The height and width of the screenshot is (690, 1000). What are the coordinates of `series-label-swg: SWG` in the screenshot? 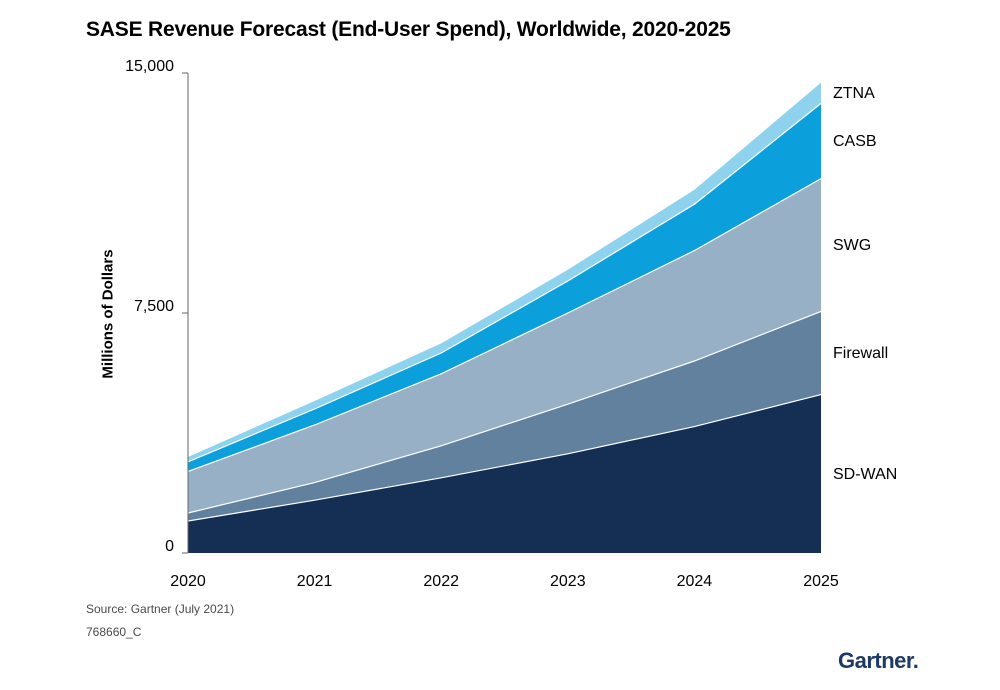 It's located at (852, 245).